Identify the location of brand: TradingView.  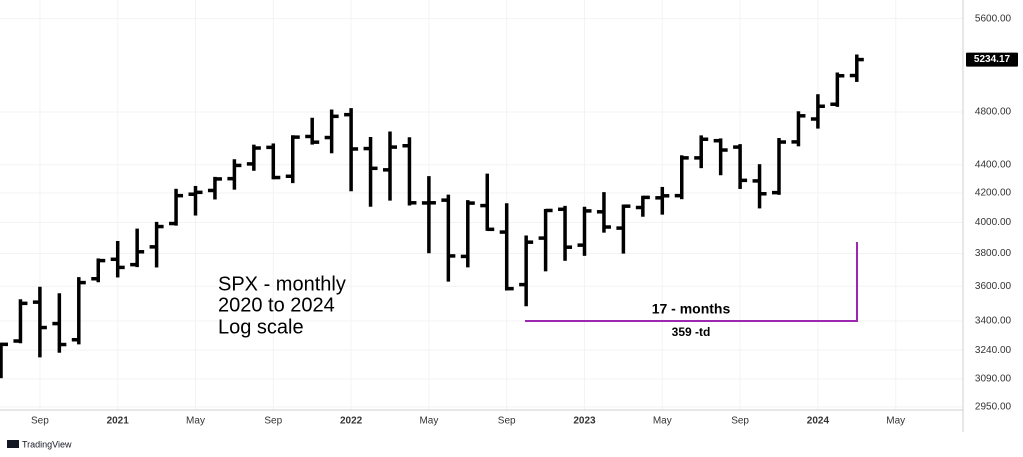
(47, 444).